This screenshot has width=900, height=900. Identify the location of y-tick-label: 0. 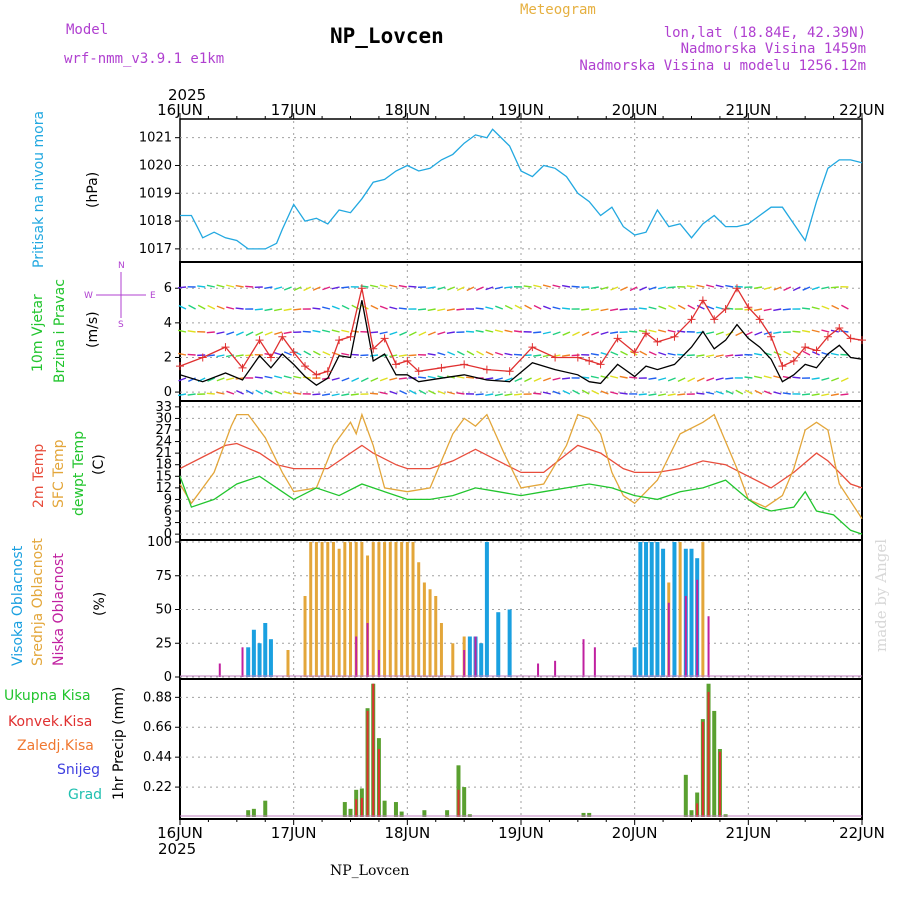
(168, 392).